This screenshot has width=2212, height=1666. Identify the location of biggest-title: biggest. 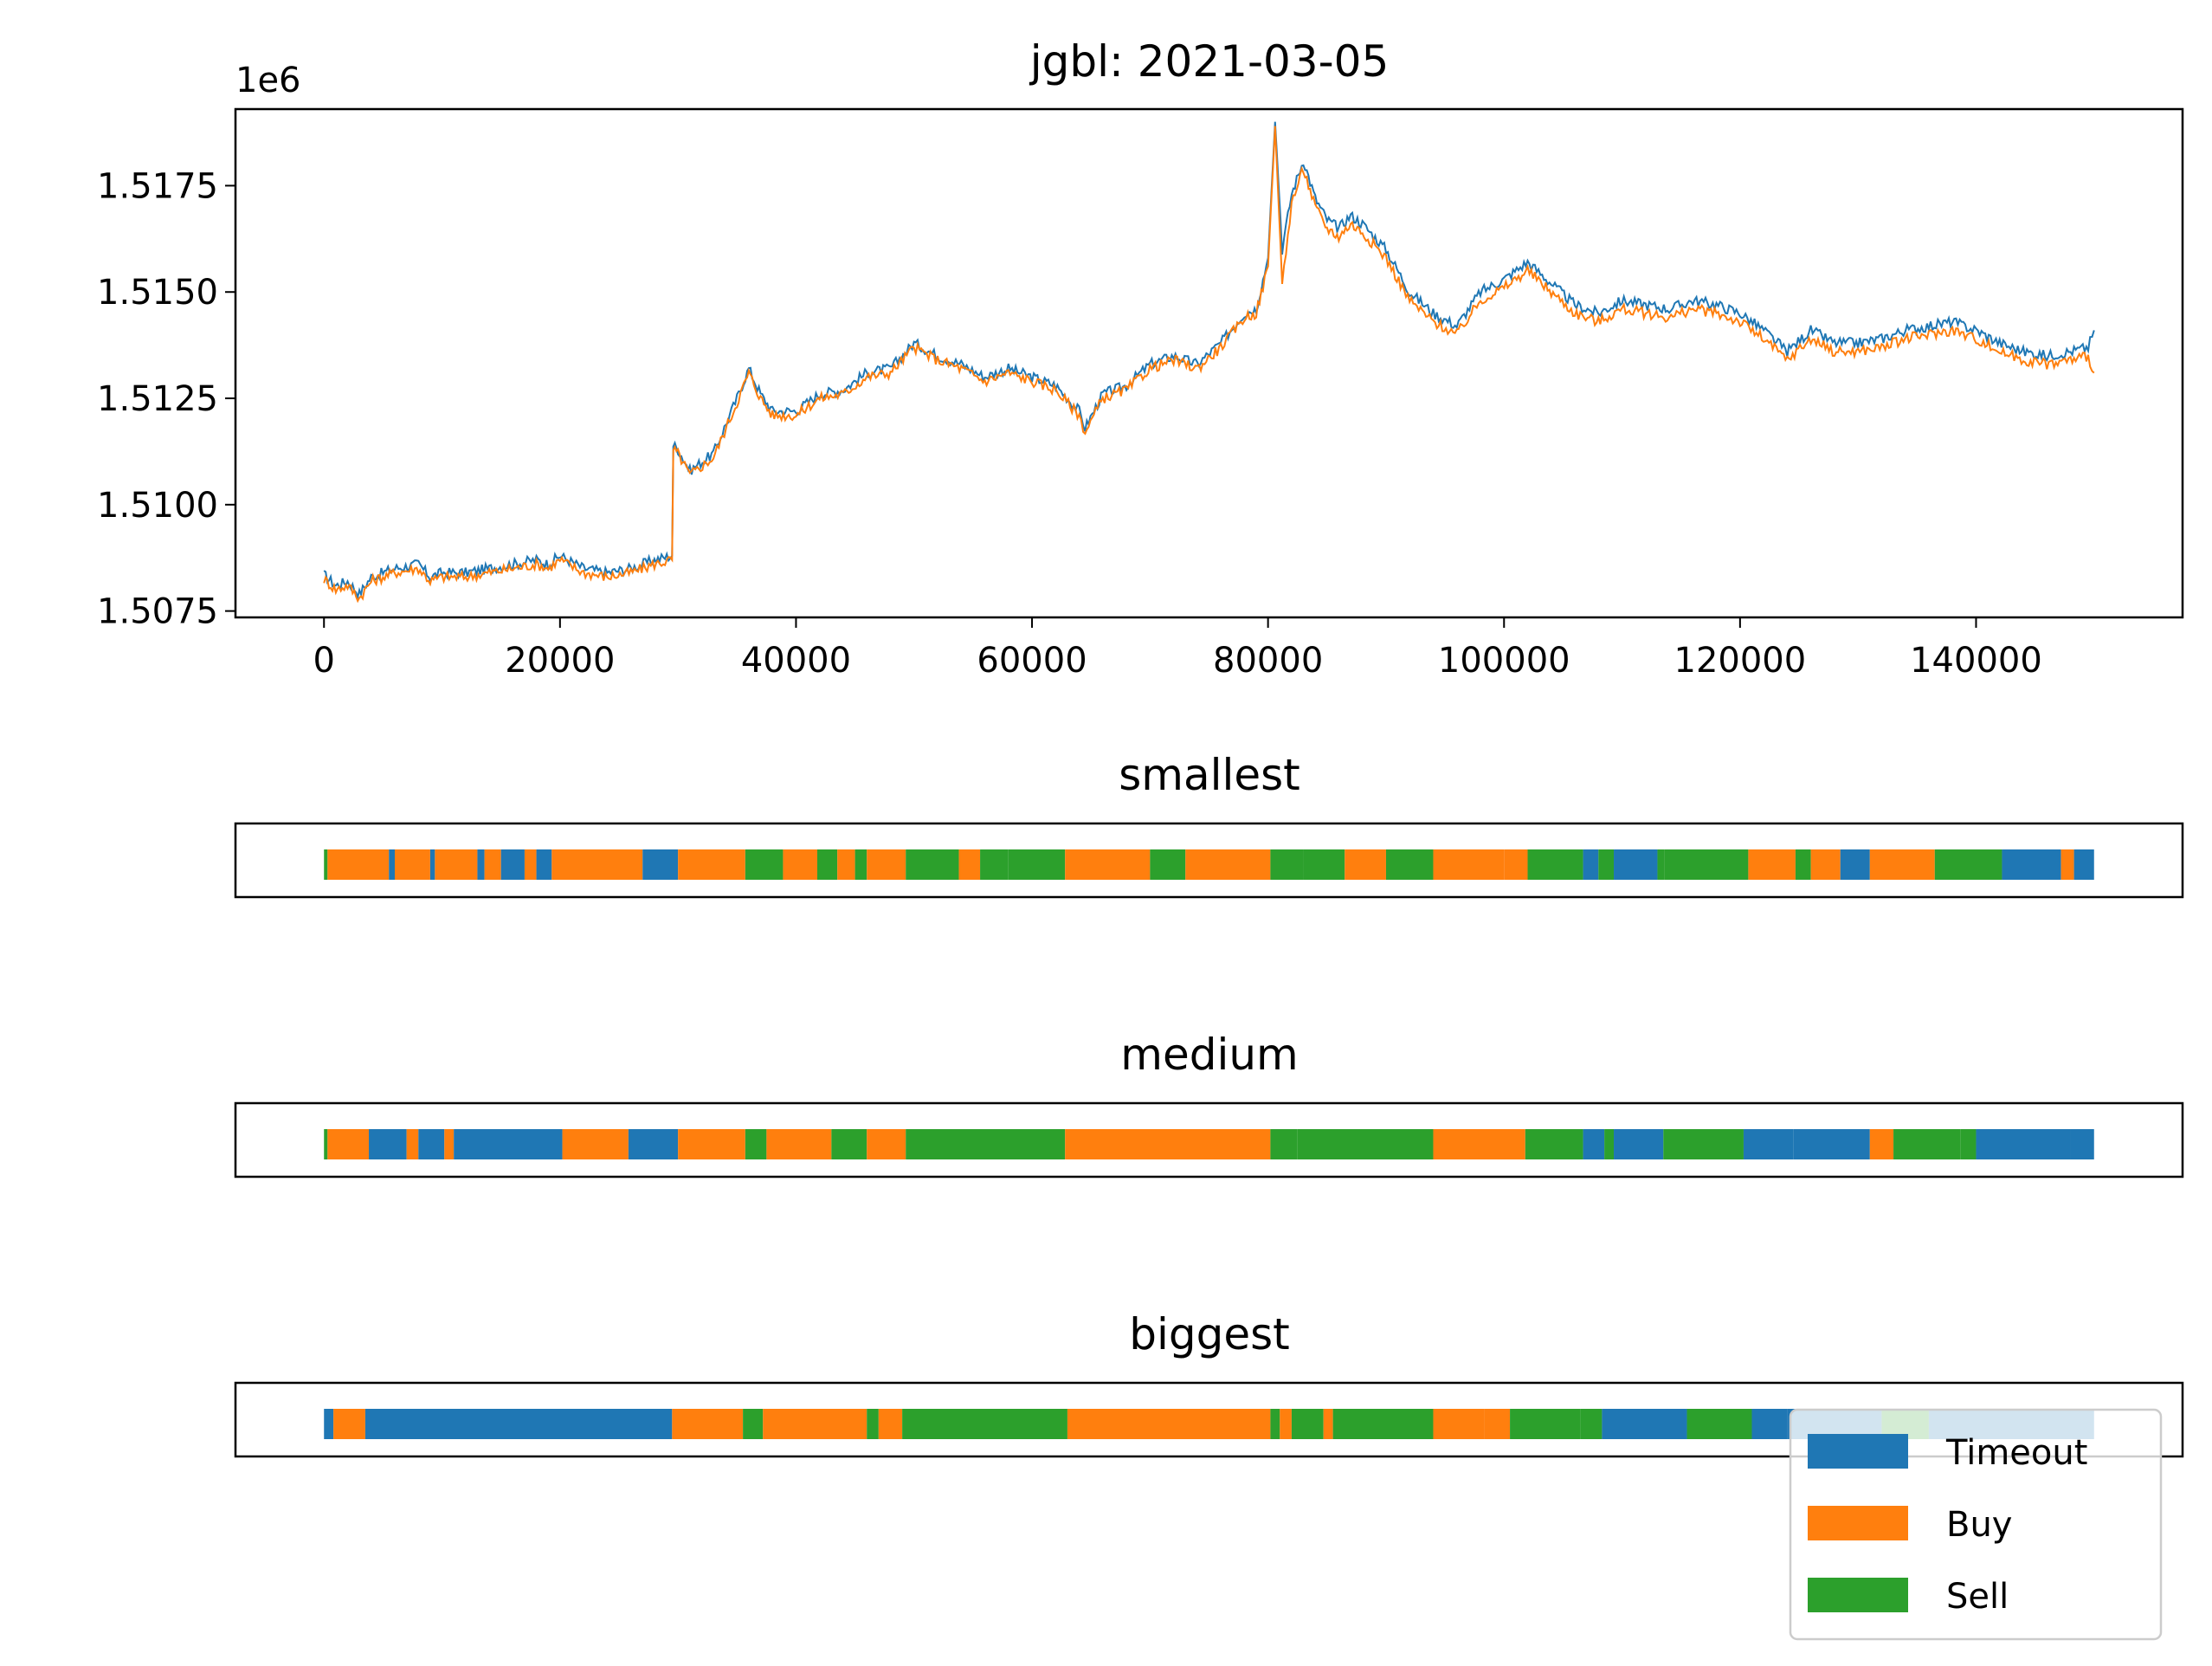
(1209, 1334).